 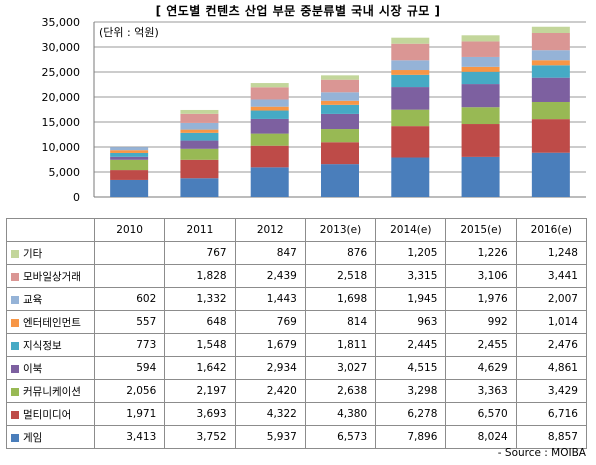 What do you see at coordinates (200, 322) in the screenshot?
I see `data-label: 648` at bounding box center [200, 322].